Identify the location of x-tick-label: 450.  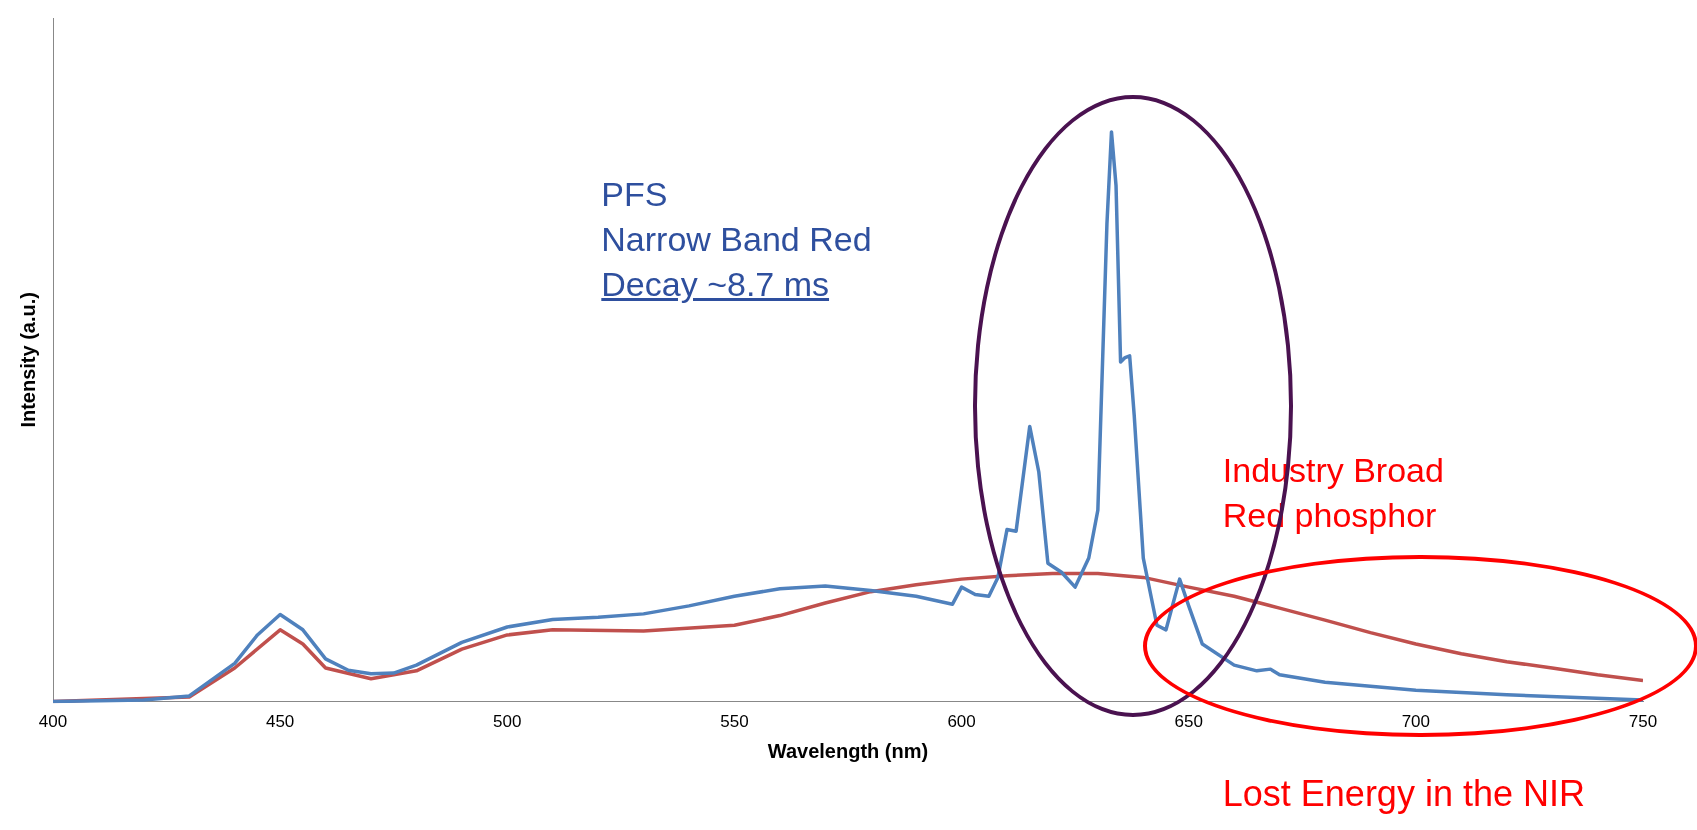
(280, 722).